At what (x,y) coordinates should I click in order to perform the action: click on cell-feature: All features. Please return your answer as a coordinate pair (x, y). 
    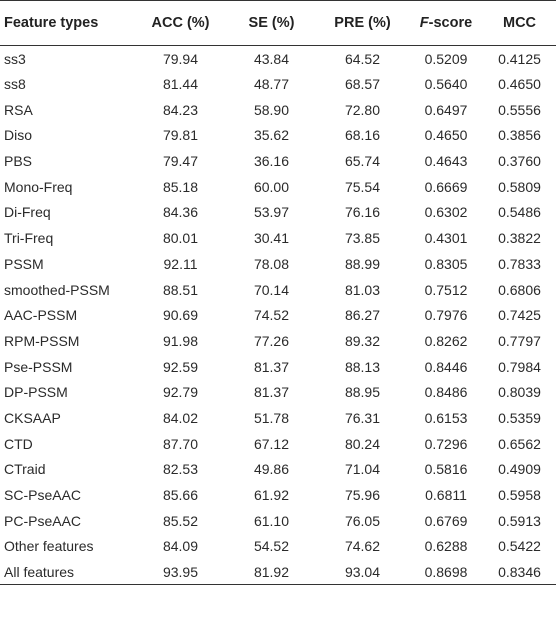
    Looking at the image, I should click on (67, 572).